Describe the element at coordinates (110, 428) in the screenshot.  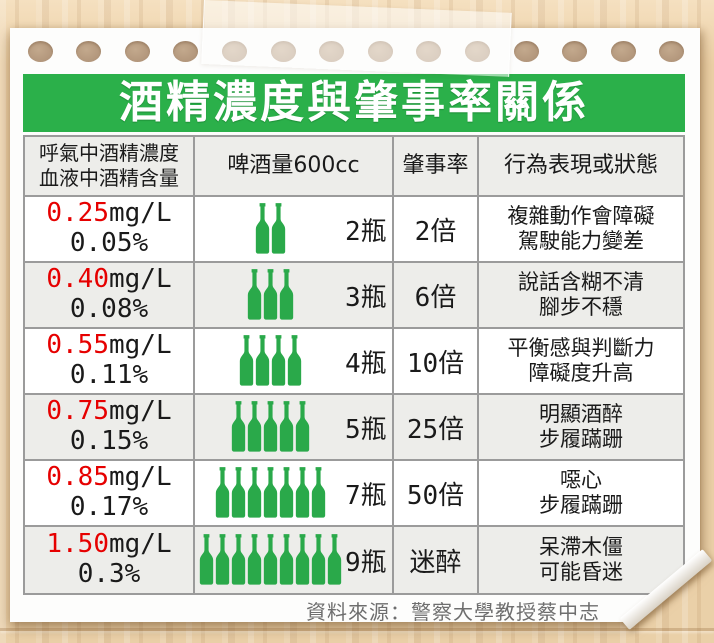
I see `concentration-cell: 0.75mg/L 0.15%` at that location.